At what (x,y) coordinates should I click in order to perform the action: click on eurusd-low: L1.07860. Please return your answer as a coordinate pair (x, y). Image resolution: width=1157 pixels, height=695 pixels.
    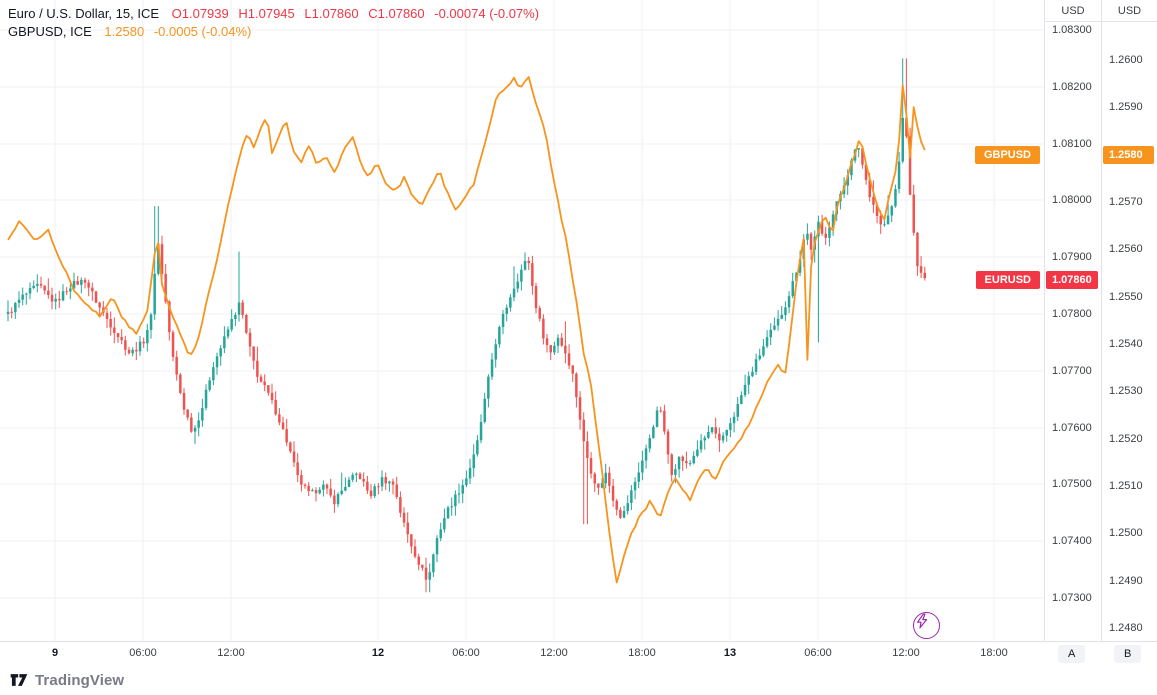
    Looking at the image, I should click on (331, 13).